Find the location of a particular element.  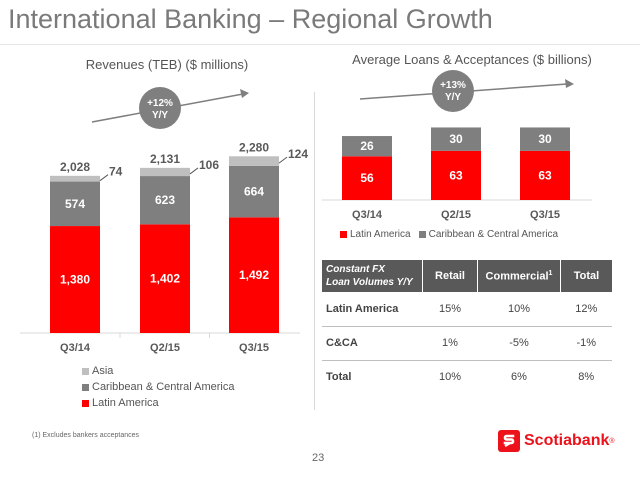

scotiabank-logo: Scotiabank ® is located at coordinates (556, 441).